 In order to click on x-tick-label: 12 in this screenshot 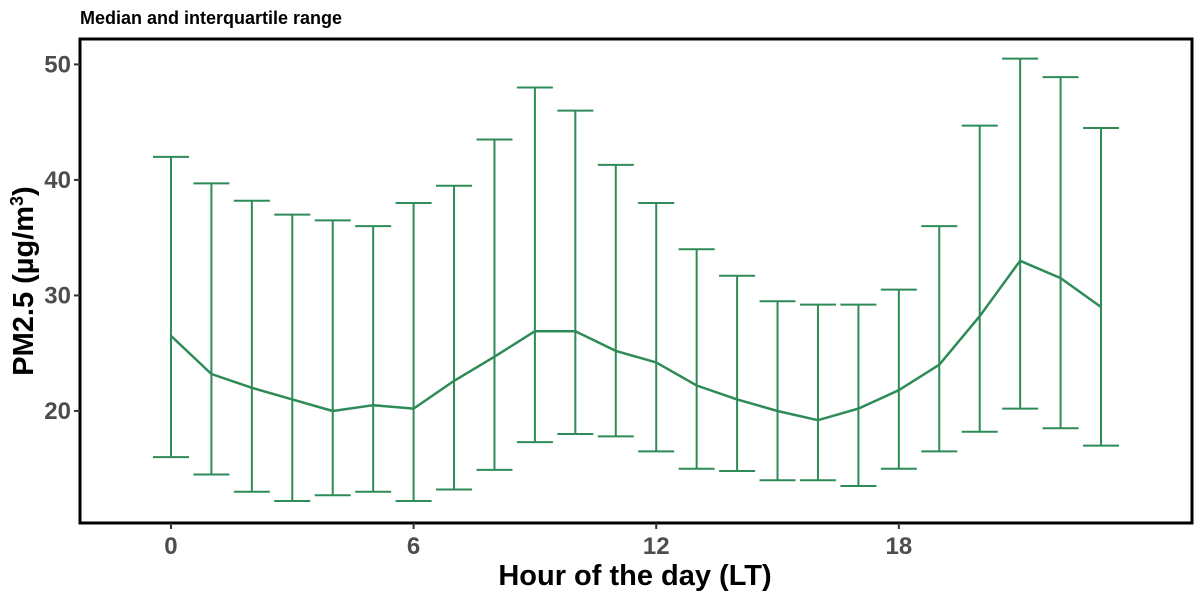, I will do `click(656, 546)`.